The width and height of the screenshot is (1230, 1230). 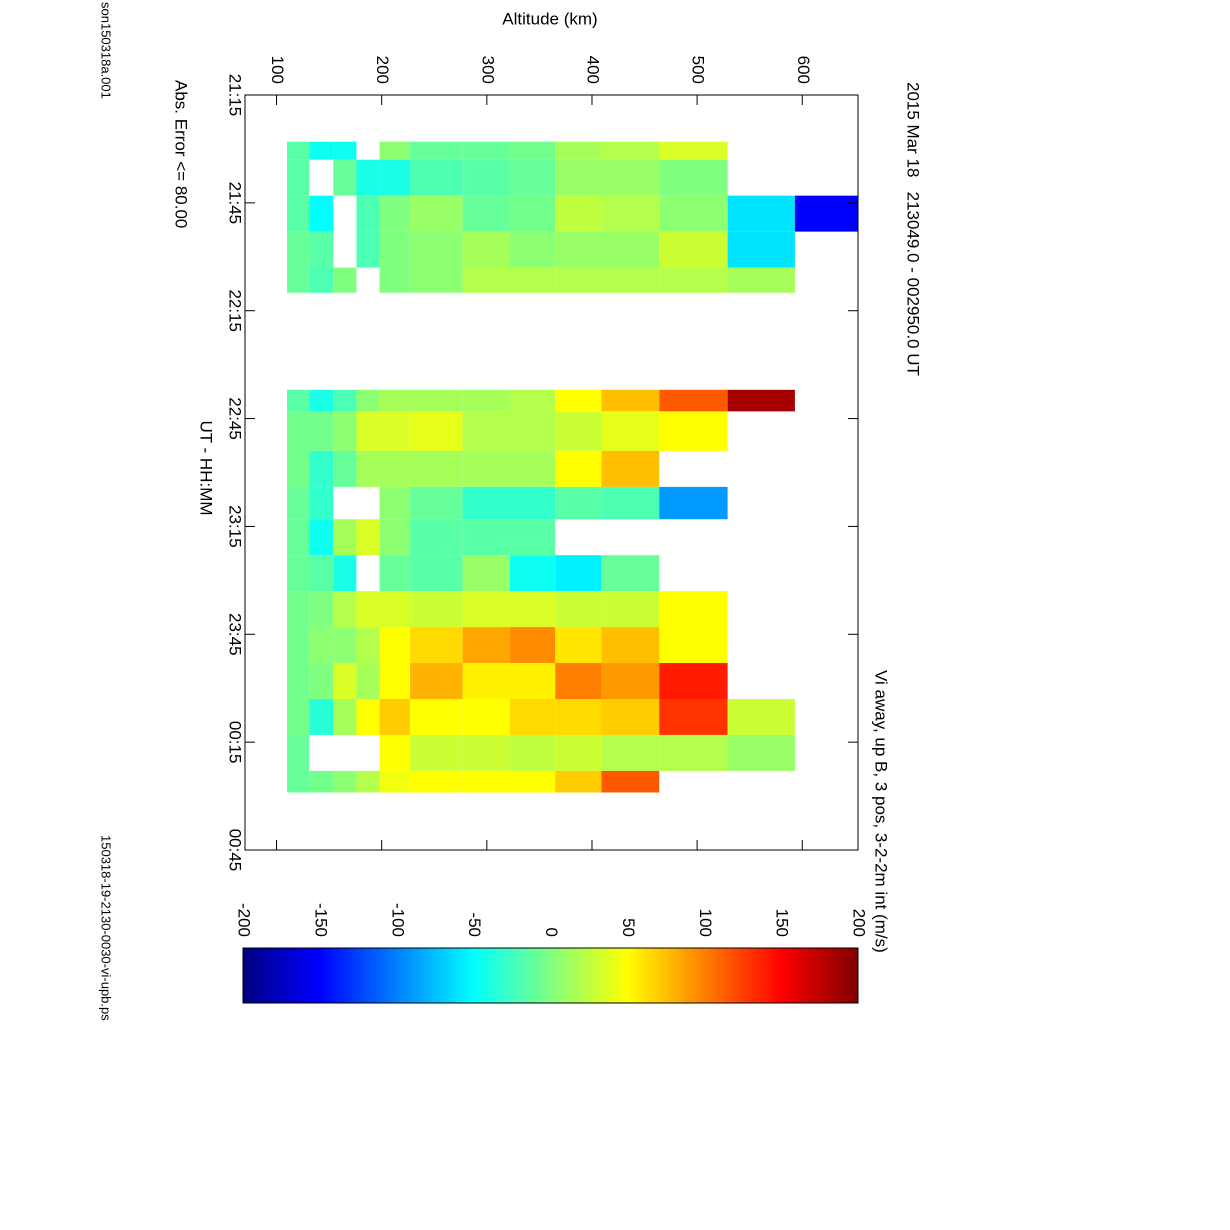 What do you see at coordinates (628, 927) in the screenshot?
I see `colorbar-tick-label: 50` at bounding box center [628, 927].